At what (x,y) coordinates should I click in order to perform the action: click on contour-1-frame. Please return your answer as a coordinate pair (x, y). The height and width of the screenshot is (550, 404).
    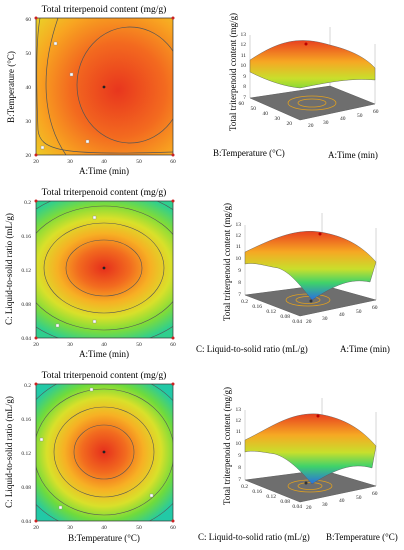
    Looking at the image, I should click on (104, 86).